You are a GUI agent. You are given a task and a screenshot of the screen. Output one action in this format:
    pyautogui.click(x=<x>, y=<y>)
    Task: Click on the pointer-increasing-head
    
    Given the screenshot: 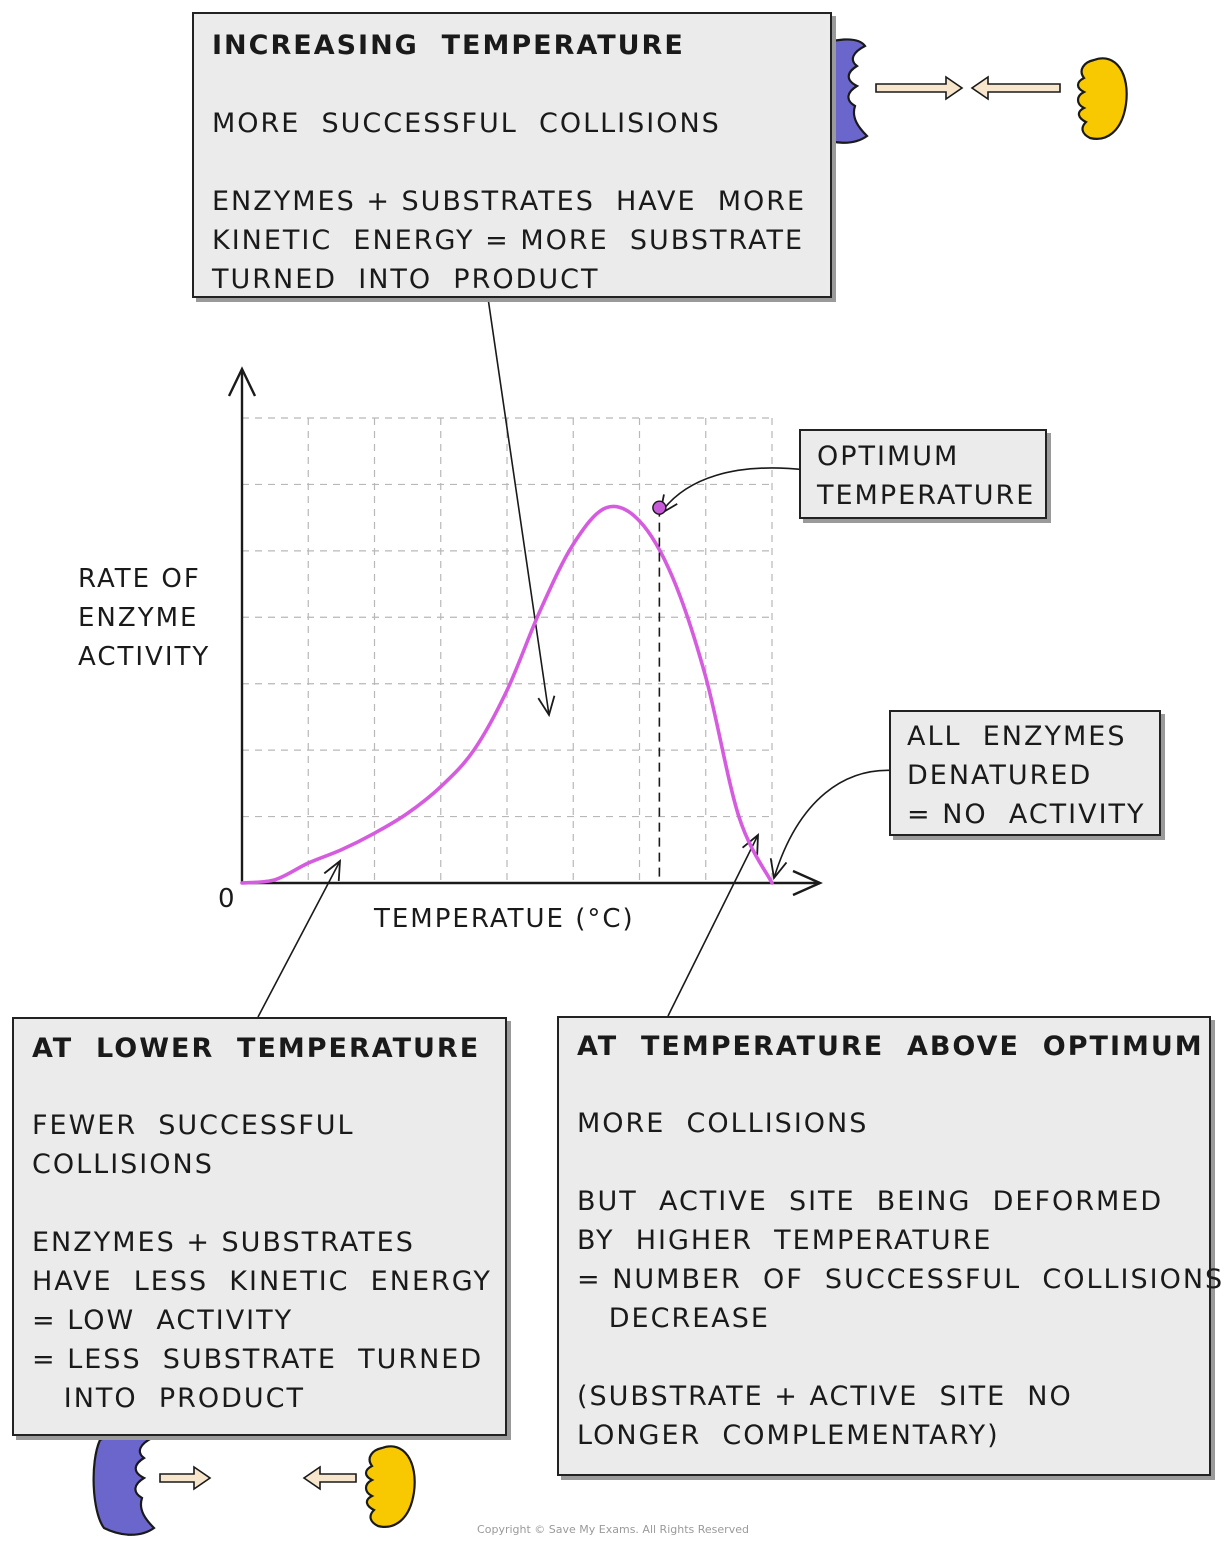 What is the action you would take?
    pyautogui.click(x=546, y=706)
    